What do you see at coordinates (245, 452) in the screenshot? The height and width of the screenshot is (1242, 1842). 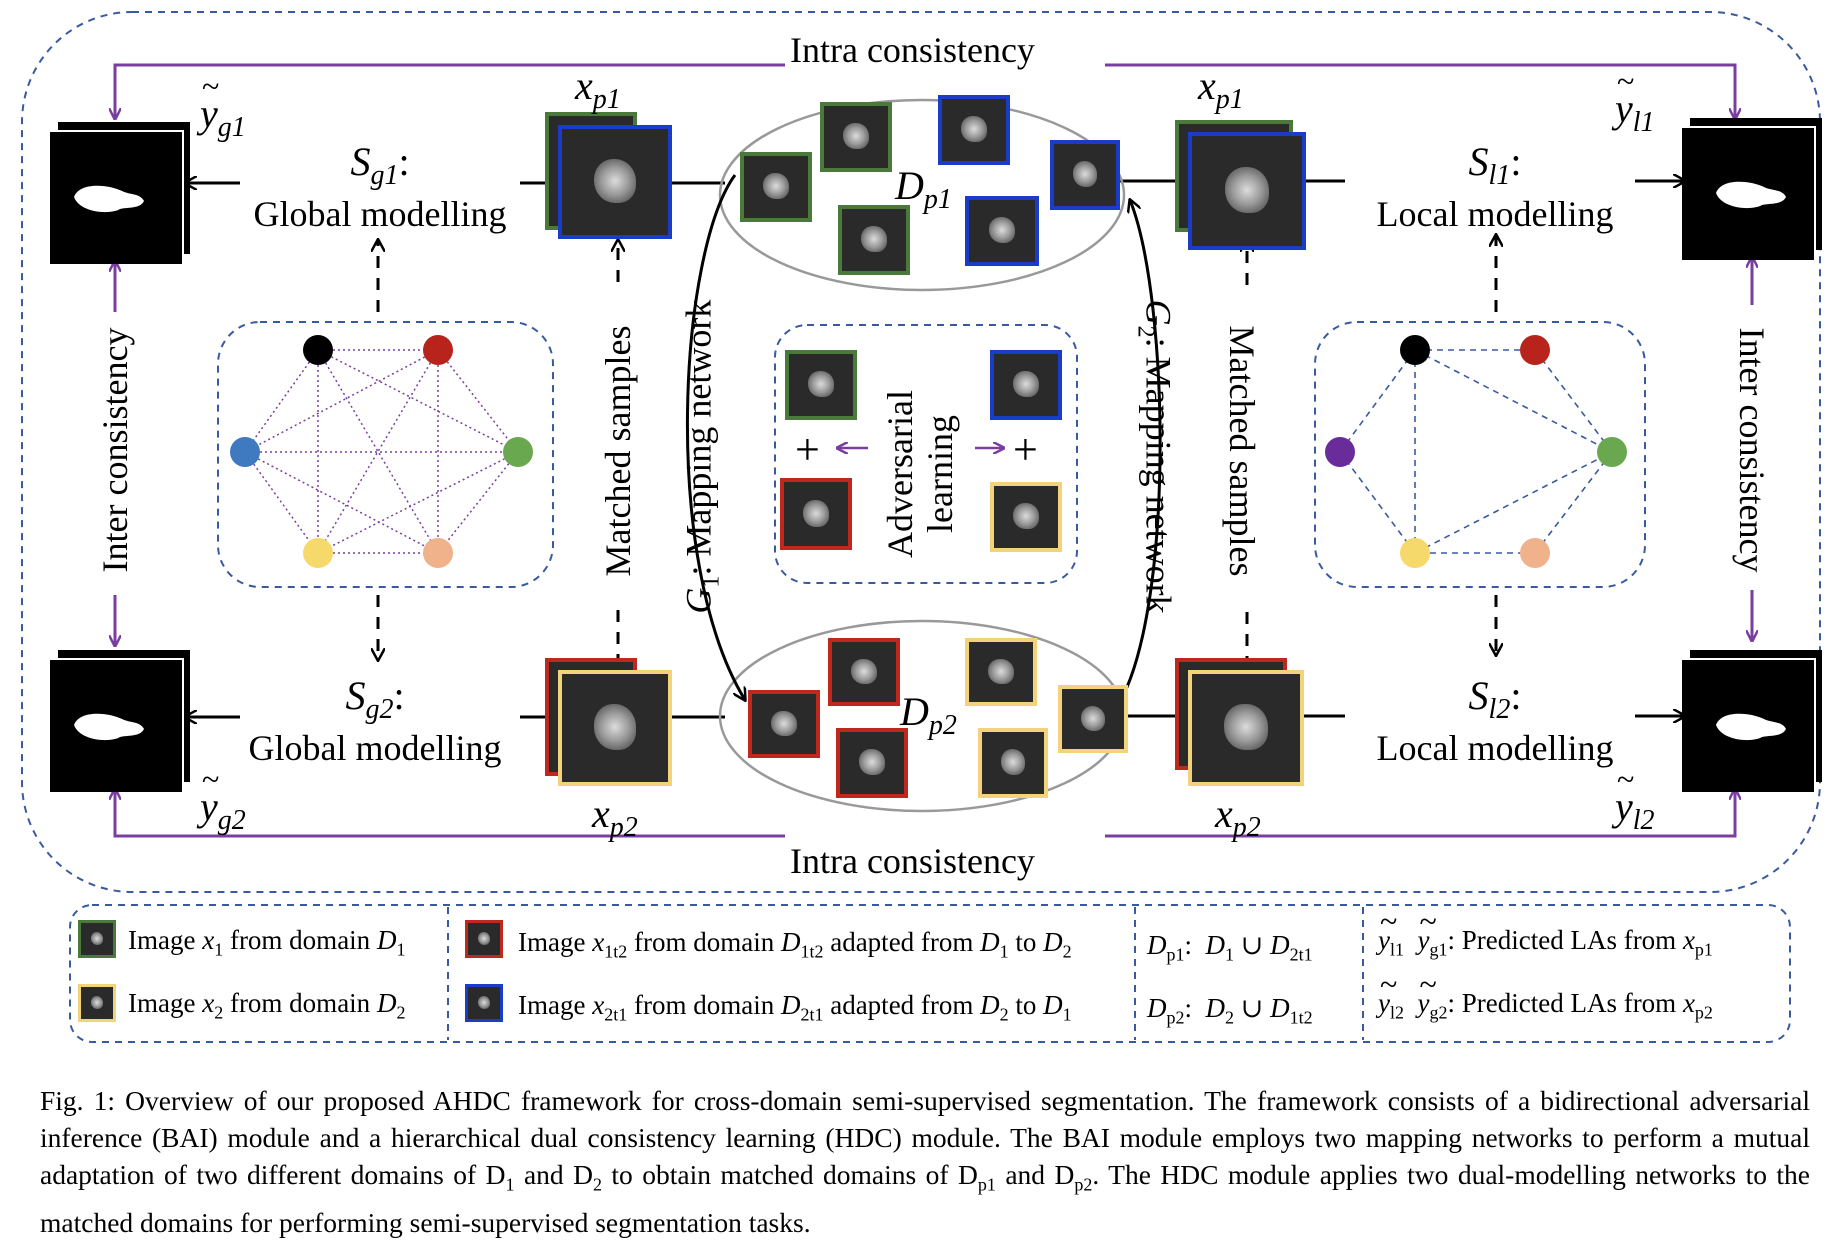 I see `node-blue` at bounding box center [245, 452].